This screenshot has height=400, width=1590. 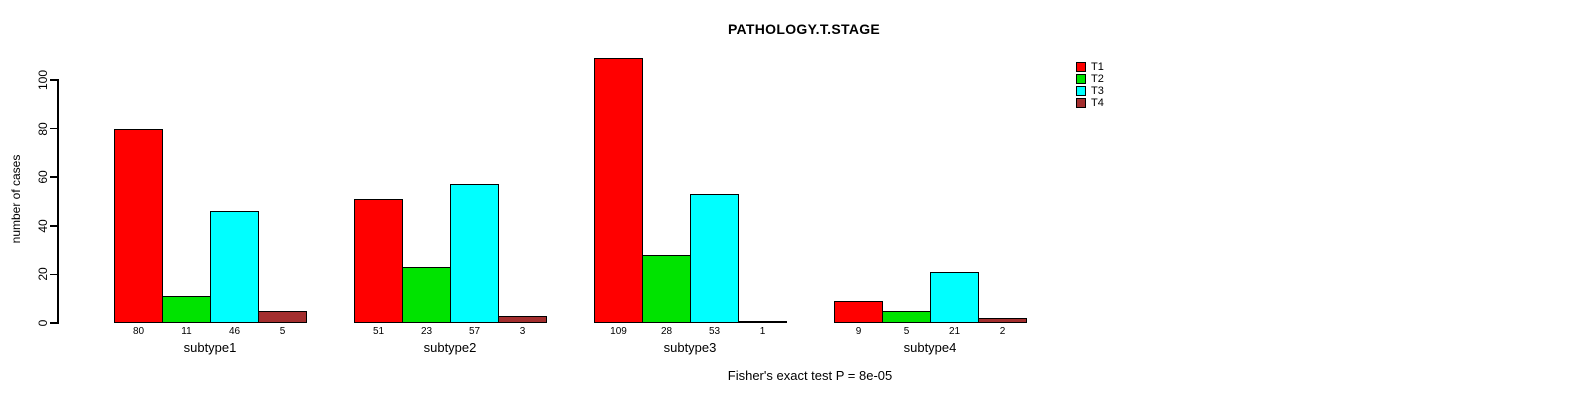 I want to click on y-axis-label: number of cases, so click(x=16, y=199).